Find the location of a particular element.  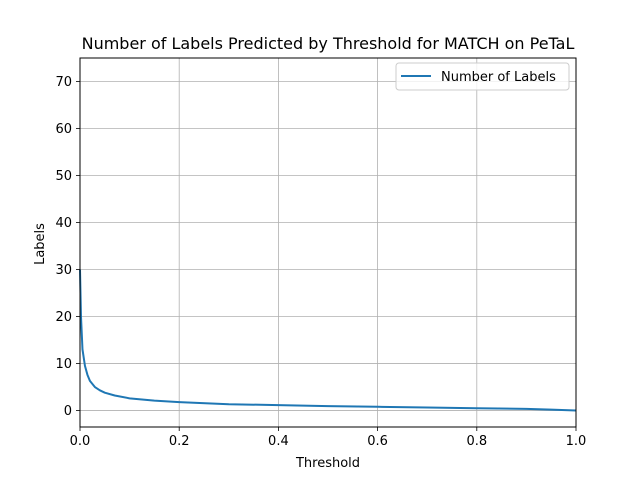

legend-box is located at coordinates (482, 76).